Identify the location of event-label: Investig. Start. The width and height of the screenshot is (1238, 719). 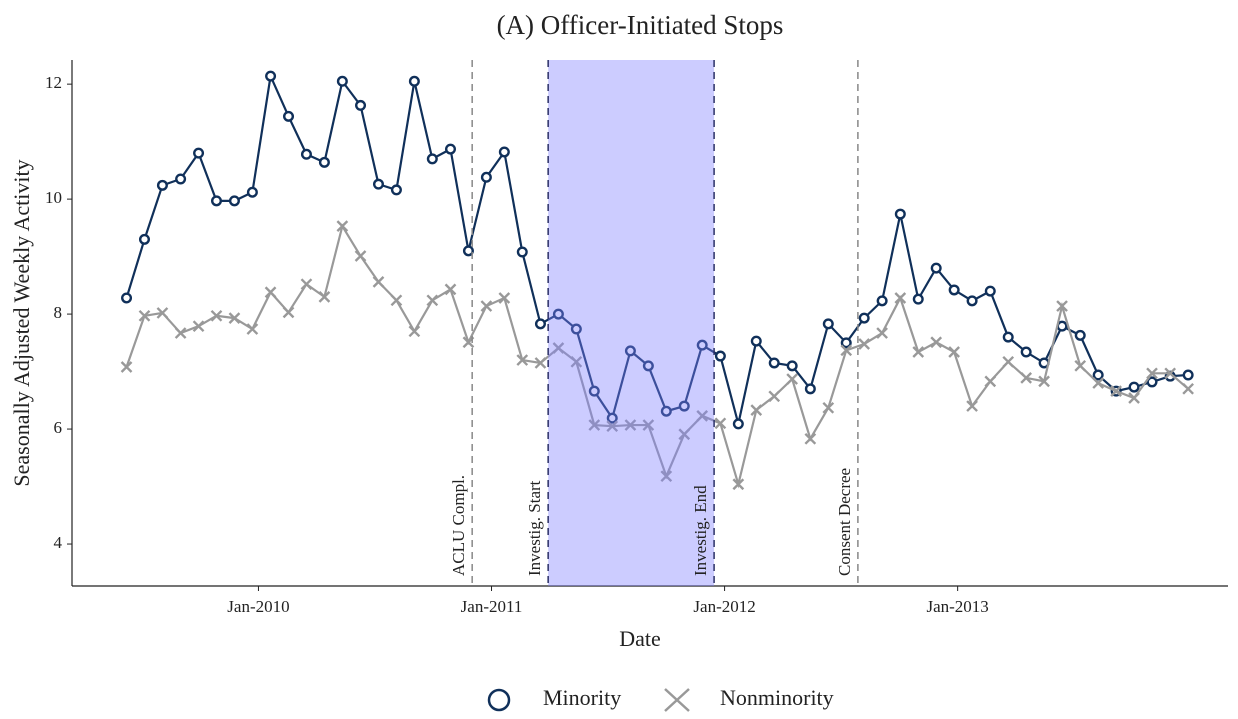
(534, 528).